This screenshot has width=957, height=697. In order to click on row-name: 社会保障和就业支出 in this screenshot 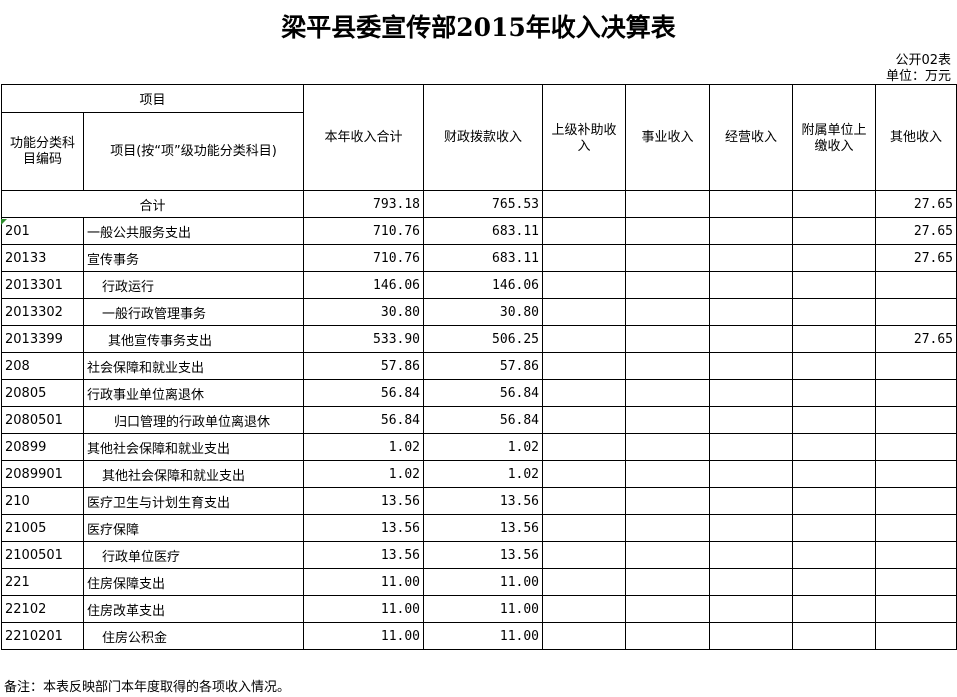, I will do `click(193, 366)`.